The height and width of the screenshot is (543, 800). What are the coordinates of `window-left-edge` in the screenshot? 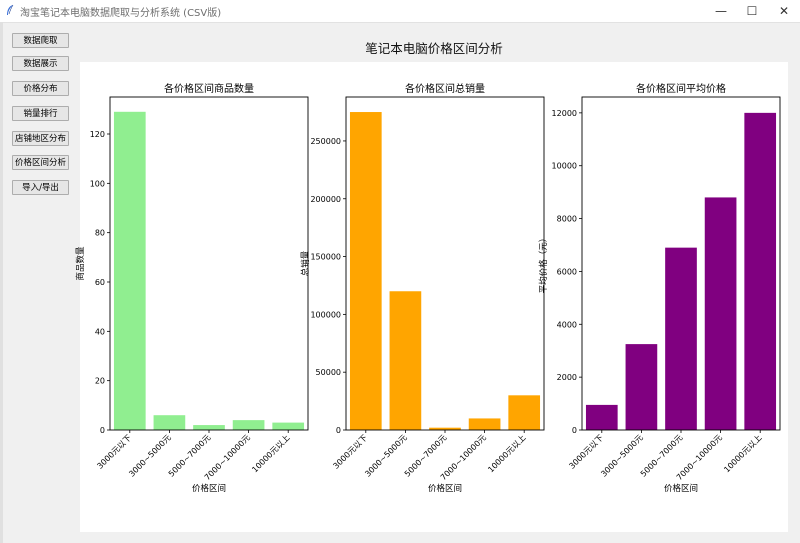 It's located at (1, 282).